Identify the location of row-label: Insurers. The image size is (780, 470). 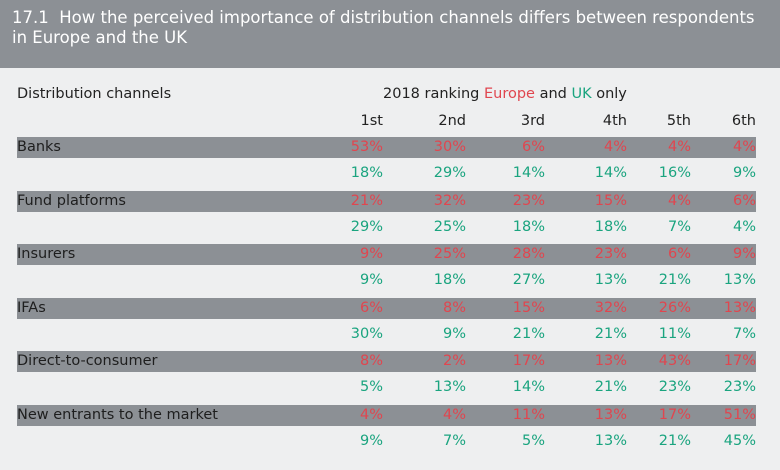
(46, 254).